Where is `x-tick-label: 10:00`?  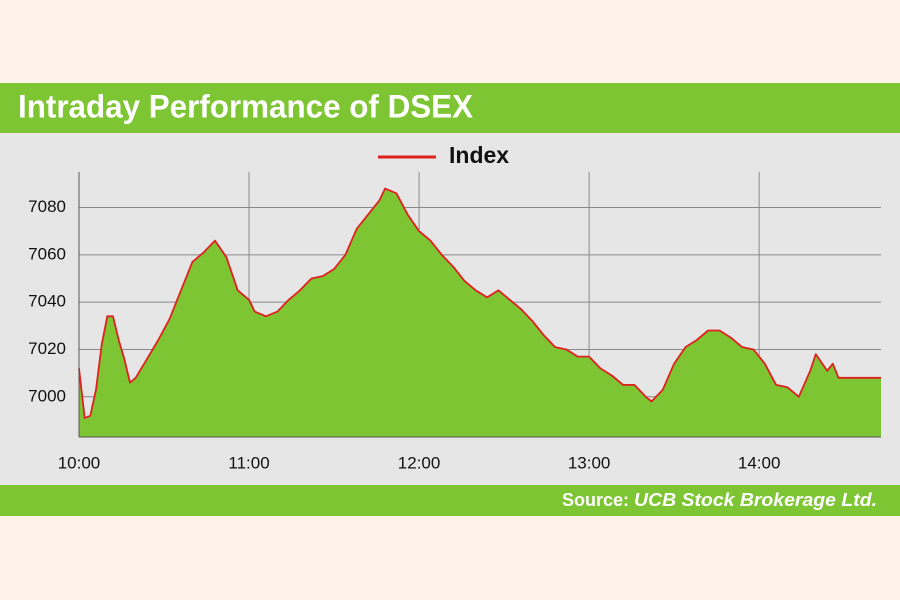 x-tick-label: 10:00 is located at coordinates (79, 462).